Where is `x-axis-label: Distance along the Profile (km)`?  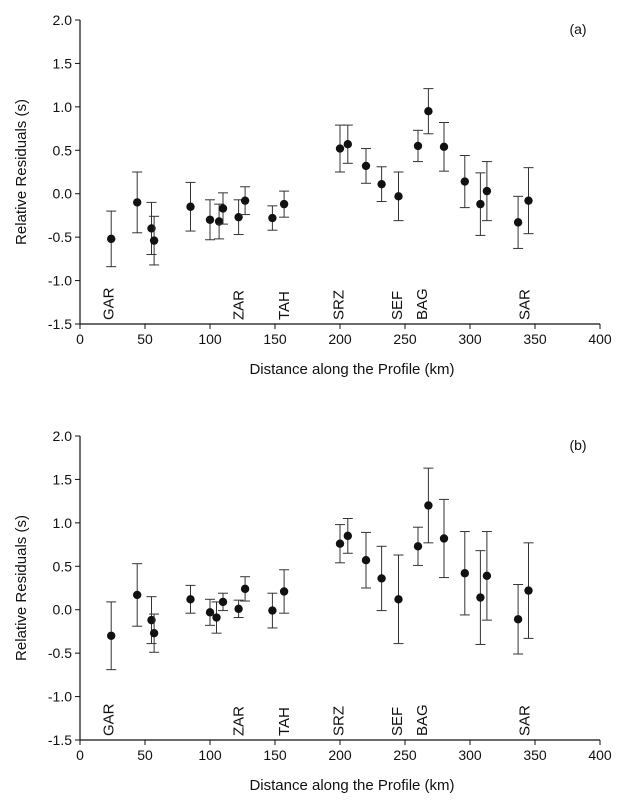
x-axis-label: Distance along the Profile (km) is located at coordinates (351, 785).